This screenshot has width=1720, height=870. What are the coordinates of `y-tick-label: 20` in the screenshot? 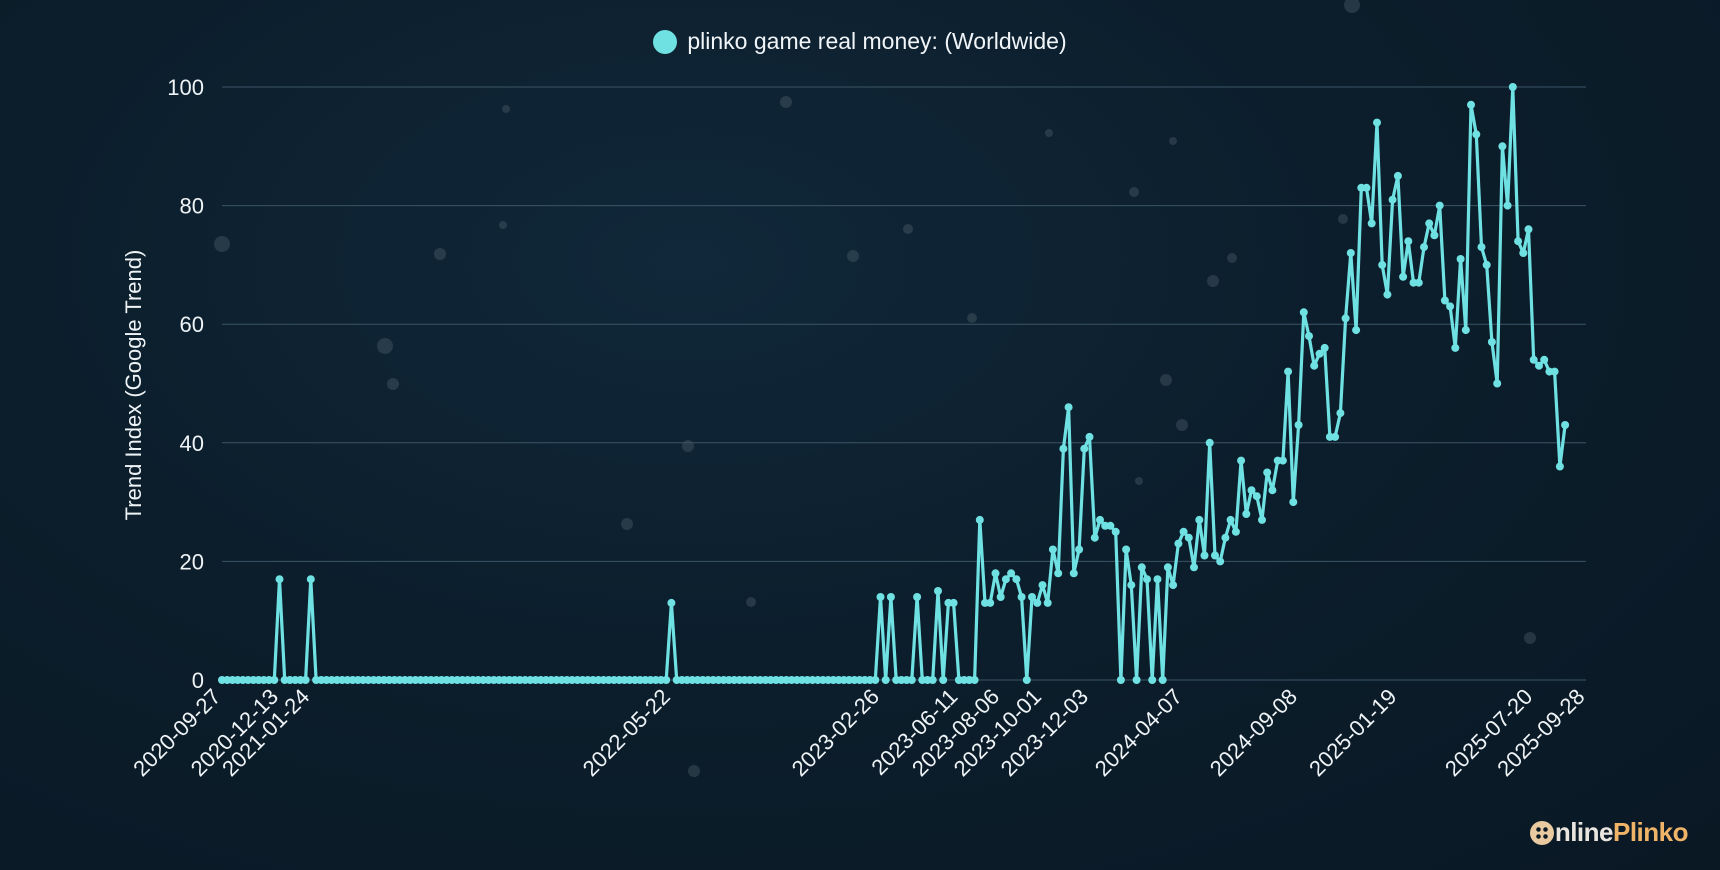 It's located at (192, 561).